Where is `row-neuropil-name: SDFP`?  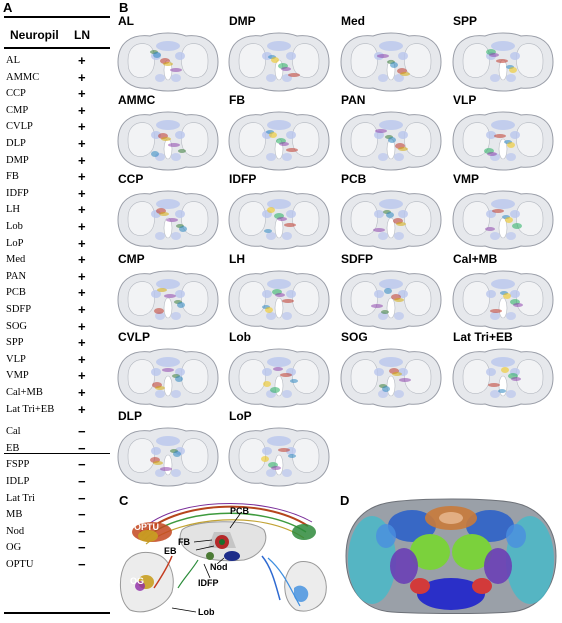
row-neuropil-name: SDFP is located at coordinates (19, 309).